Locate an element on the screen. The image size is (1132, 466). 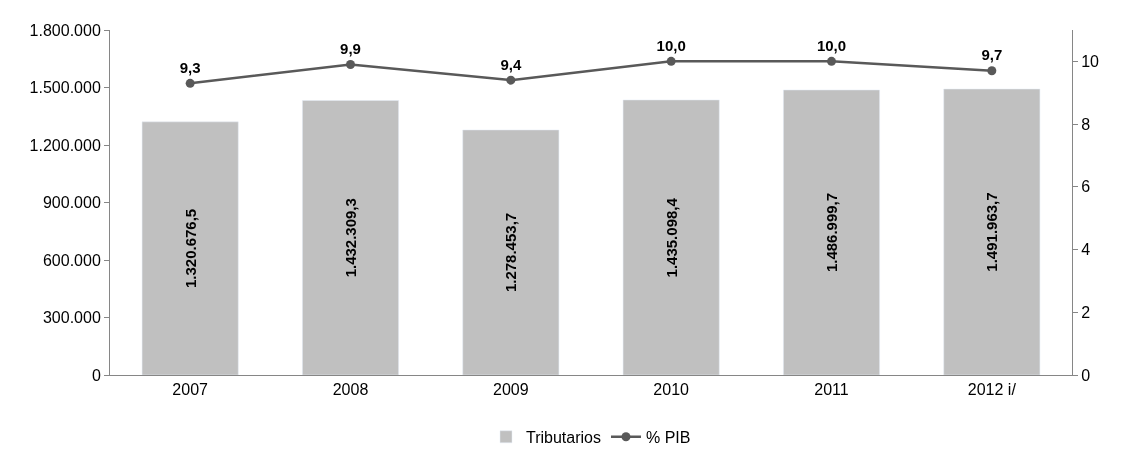
data-label: 1.435.098,4 is located at coordinates (671, 237).